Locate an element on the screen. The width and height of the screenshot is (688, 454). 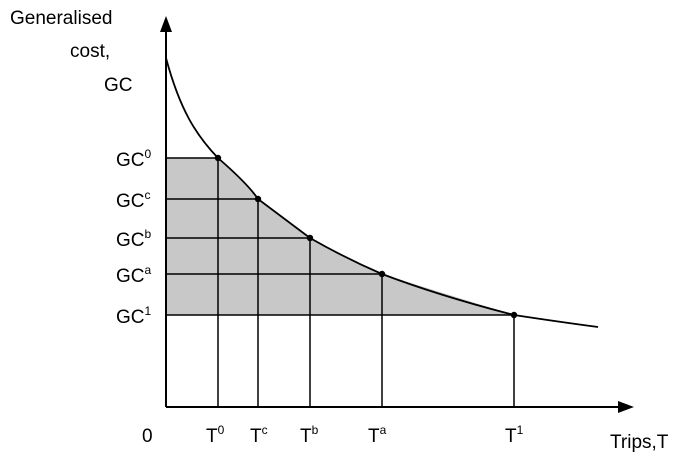
point-a is located at coordinates (382, 274).